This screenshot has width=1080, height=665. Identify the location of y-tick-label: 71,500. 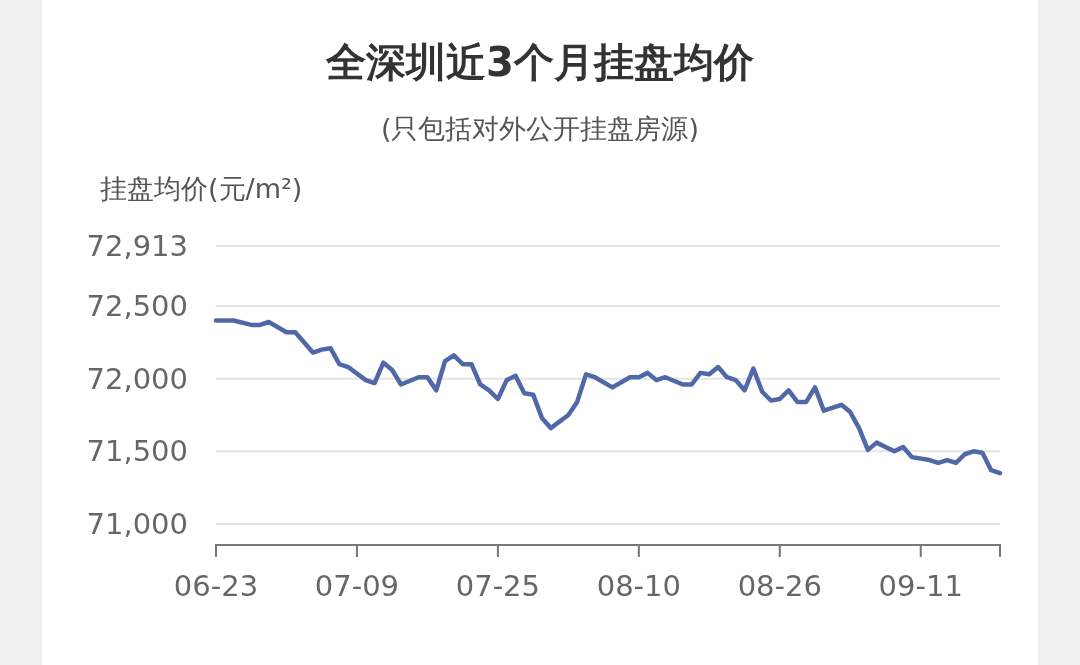
(137, 451).